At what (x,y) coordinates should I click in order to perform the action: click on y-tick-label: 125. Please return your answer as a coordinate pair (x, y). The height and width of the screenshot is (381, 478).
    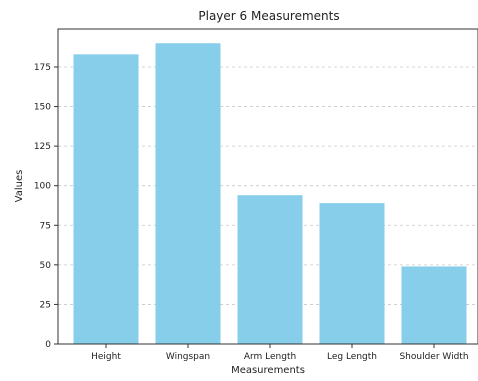
    Looking at the image, I should click on (42, 147).